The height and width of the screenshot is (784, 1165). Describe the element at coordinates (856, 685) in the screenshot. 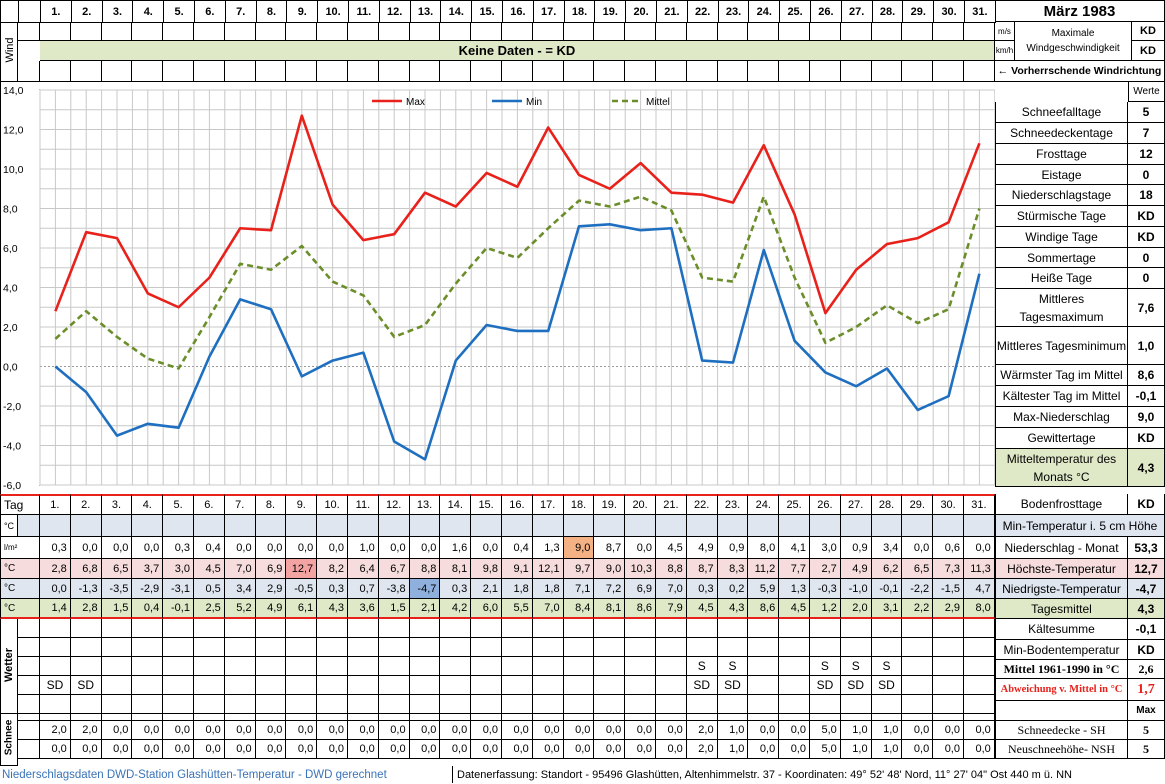

I see `wetter-sd-cell: SD` at that location.